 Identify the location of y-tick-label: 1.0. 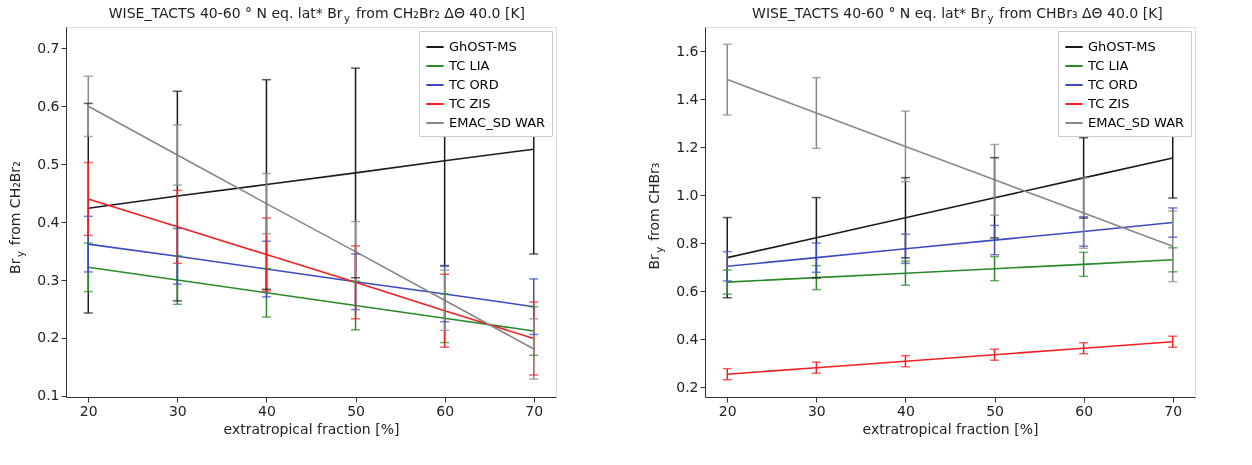
(687, 194).